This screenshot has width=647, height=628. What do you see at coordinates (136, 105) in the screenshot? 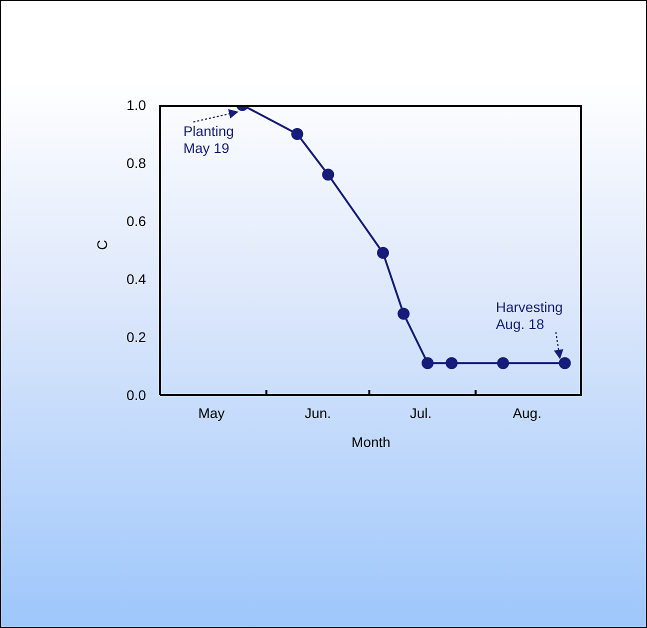
I see `y-tick-label: 1.0` at bounding box center [136, 105].